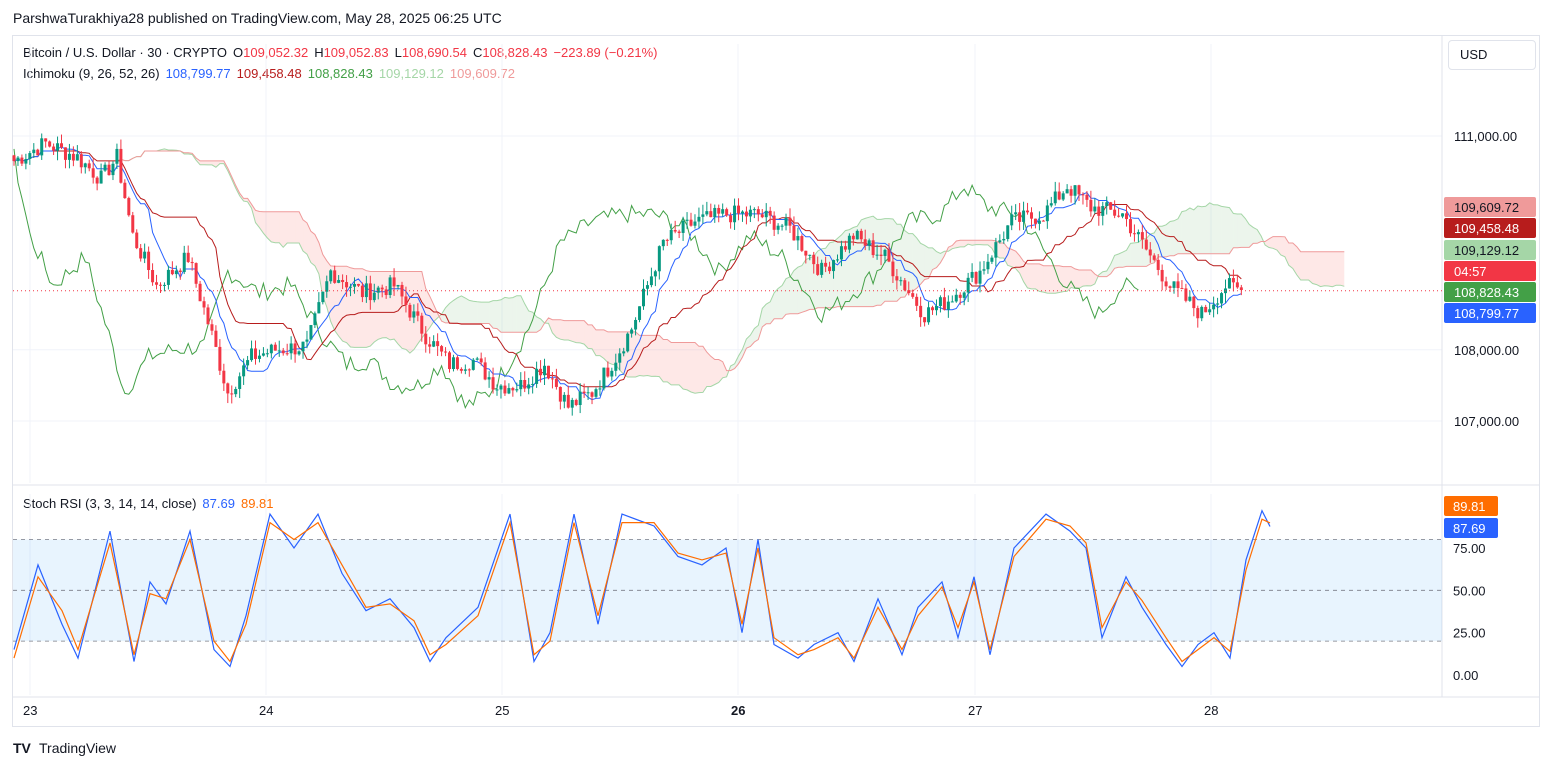 Image resolution: width=1553 pixels, height=772 pixels. What do you see at coordinates (319, 52) in the screenshot?
I see `high-label: H` at bounding box center [319, 52].